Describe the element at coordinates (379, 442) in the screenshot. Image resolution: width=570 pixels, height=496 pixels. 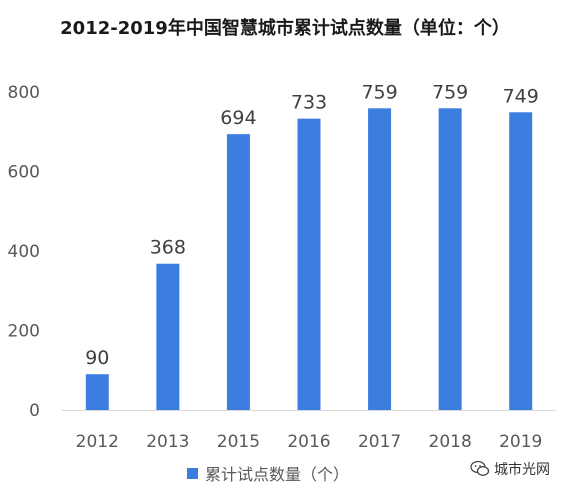
I see `x-tick-label: 2017` at that location.